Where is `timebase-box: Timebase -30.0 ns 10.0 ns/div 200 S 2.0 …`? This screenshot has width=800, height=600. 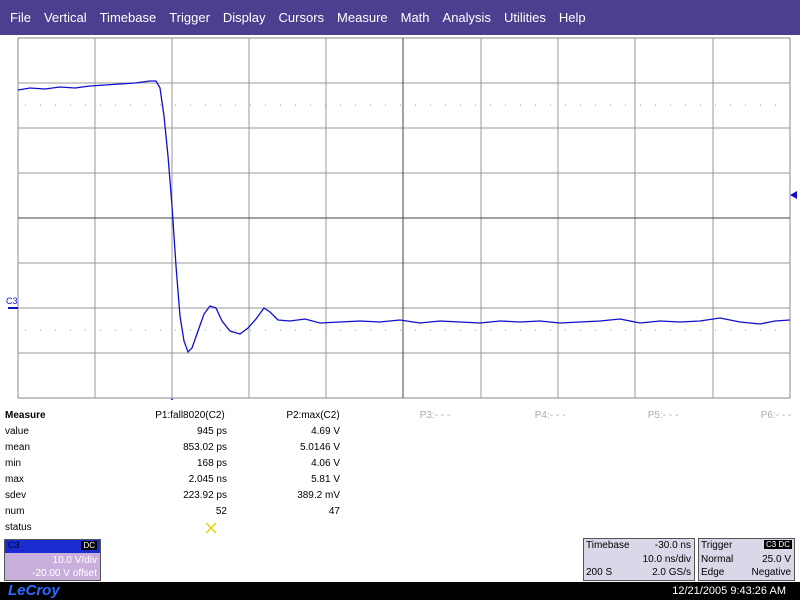
timebase-box: Timebase -30.0 ns 10.0 ns/div 200 S 2.0 … is located at coordinates (639, 559).